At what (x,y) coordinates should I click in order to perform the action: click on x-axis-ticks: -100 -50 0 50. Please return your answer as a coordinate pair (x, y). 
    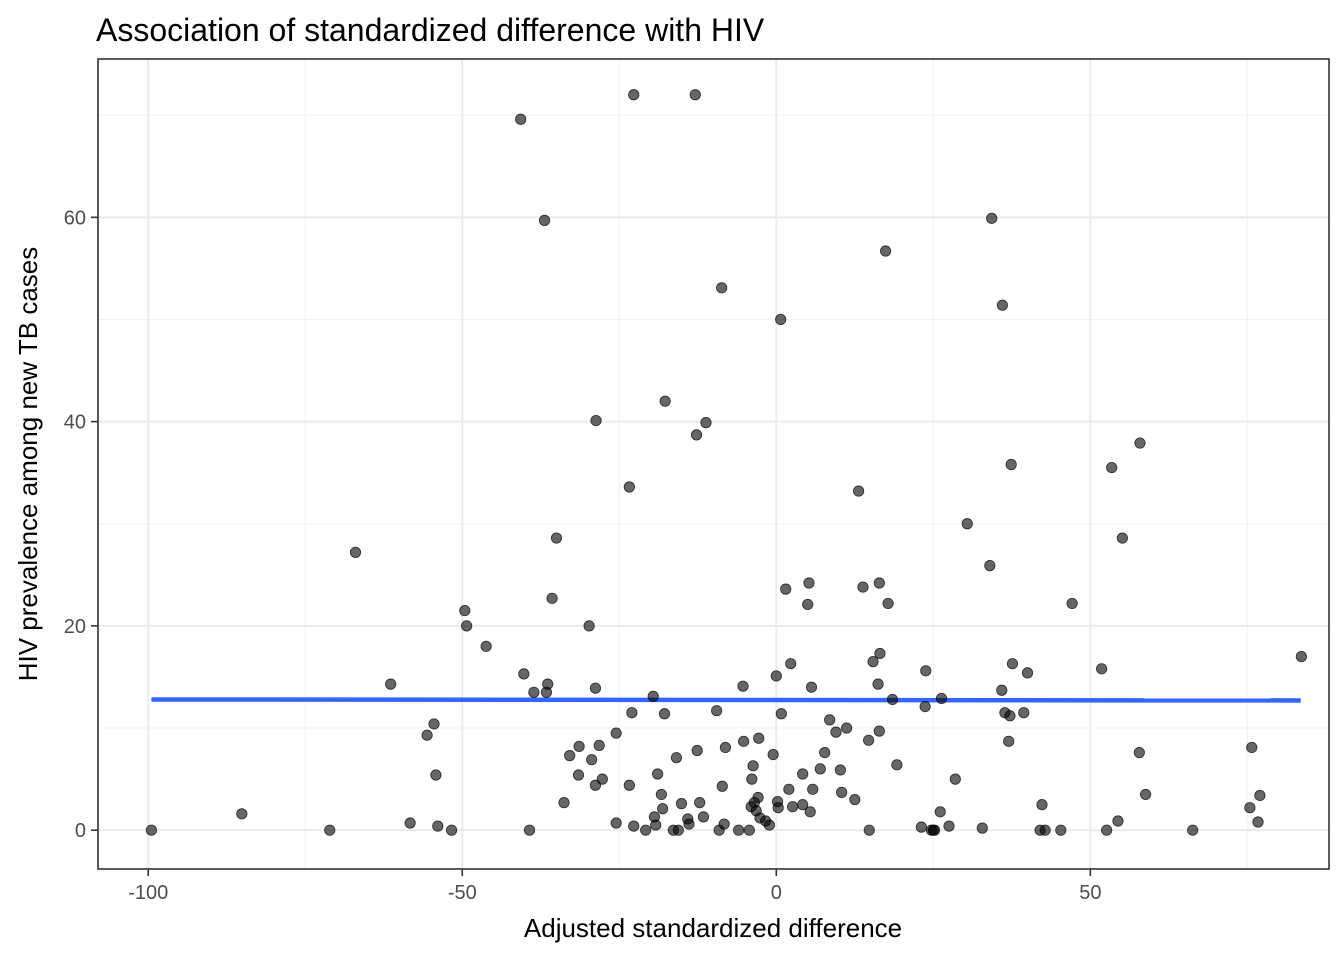
    Looking at the image, I should click on (614, 886).